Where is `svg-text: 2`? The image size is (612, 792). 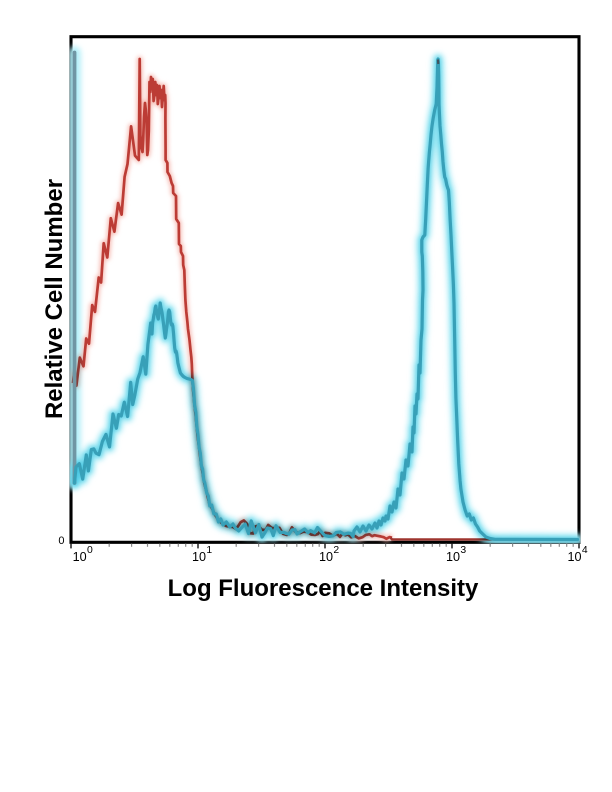 svg-text: 2 is located at coordinates (336, 550).